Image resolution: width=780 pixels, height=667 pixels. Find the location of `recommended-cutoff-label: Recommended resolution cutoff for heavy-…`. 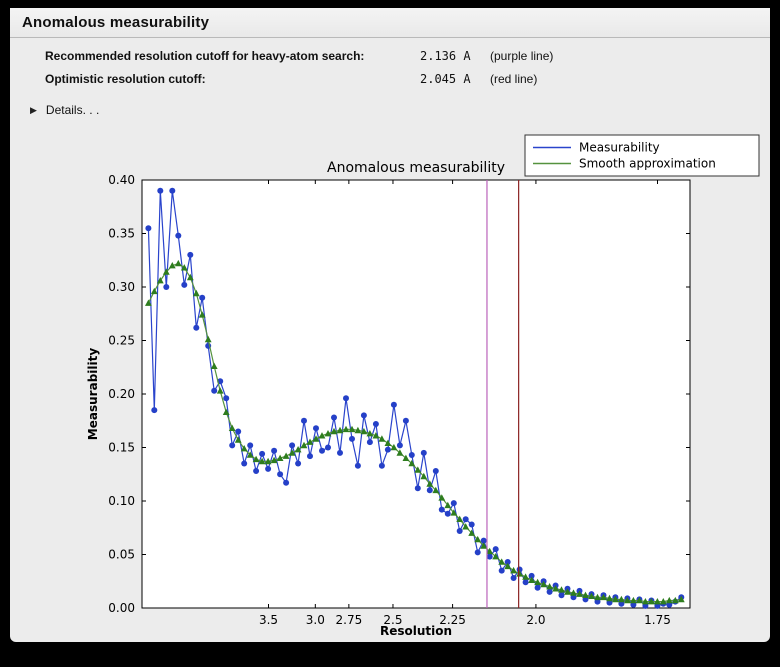

recommended-cutoff-label: Recommended resolution cutoff for heavy-… is located at coordinates (205, 56).